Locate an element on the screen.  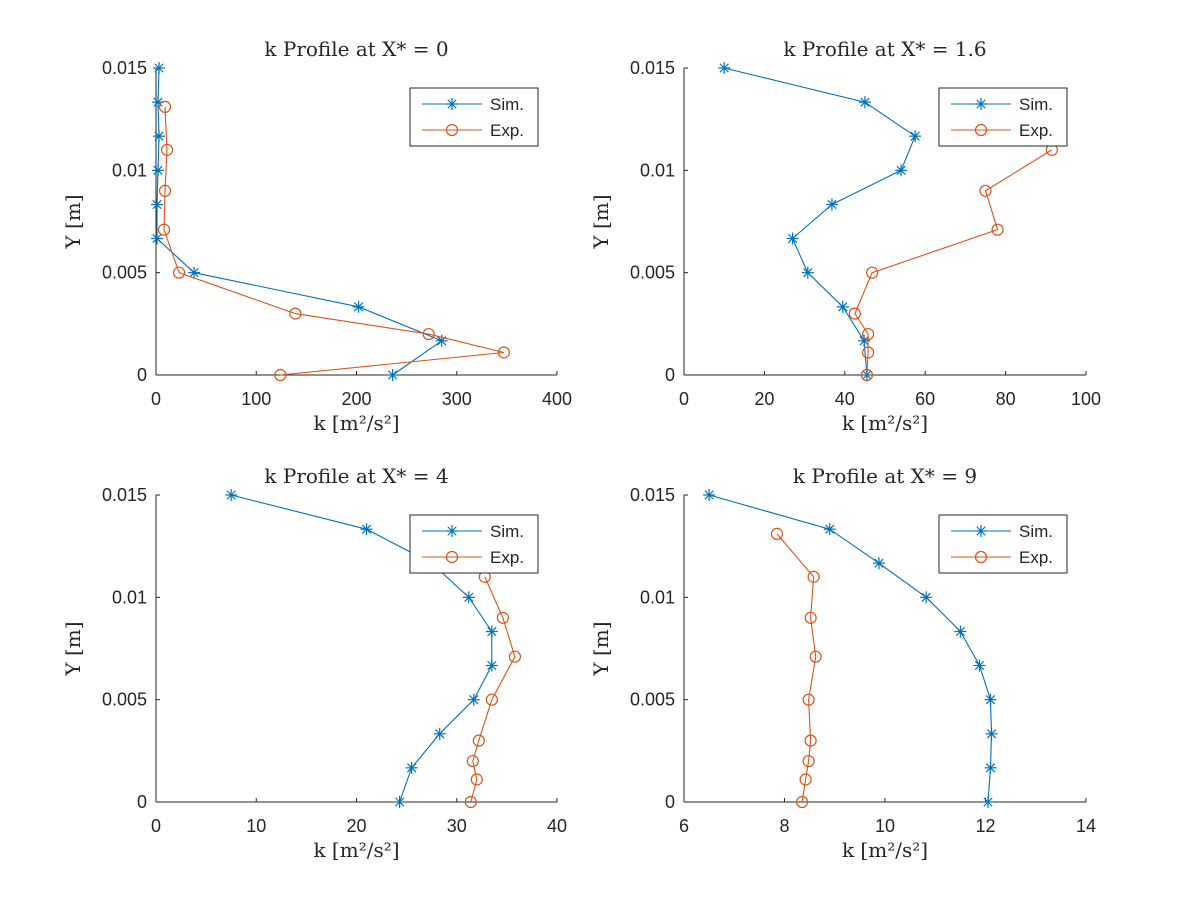
x-tick-label: 8 is located at coordinates (784, 826).